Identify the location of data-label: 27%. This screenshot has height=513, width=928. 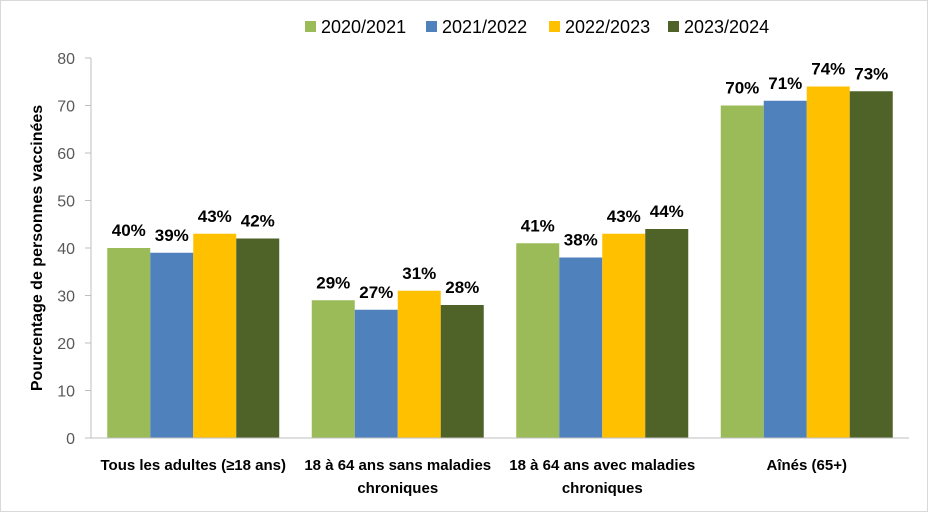
(376, 292).